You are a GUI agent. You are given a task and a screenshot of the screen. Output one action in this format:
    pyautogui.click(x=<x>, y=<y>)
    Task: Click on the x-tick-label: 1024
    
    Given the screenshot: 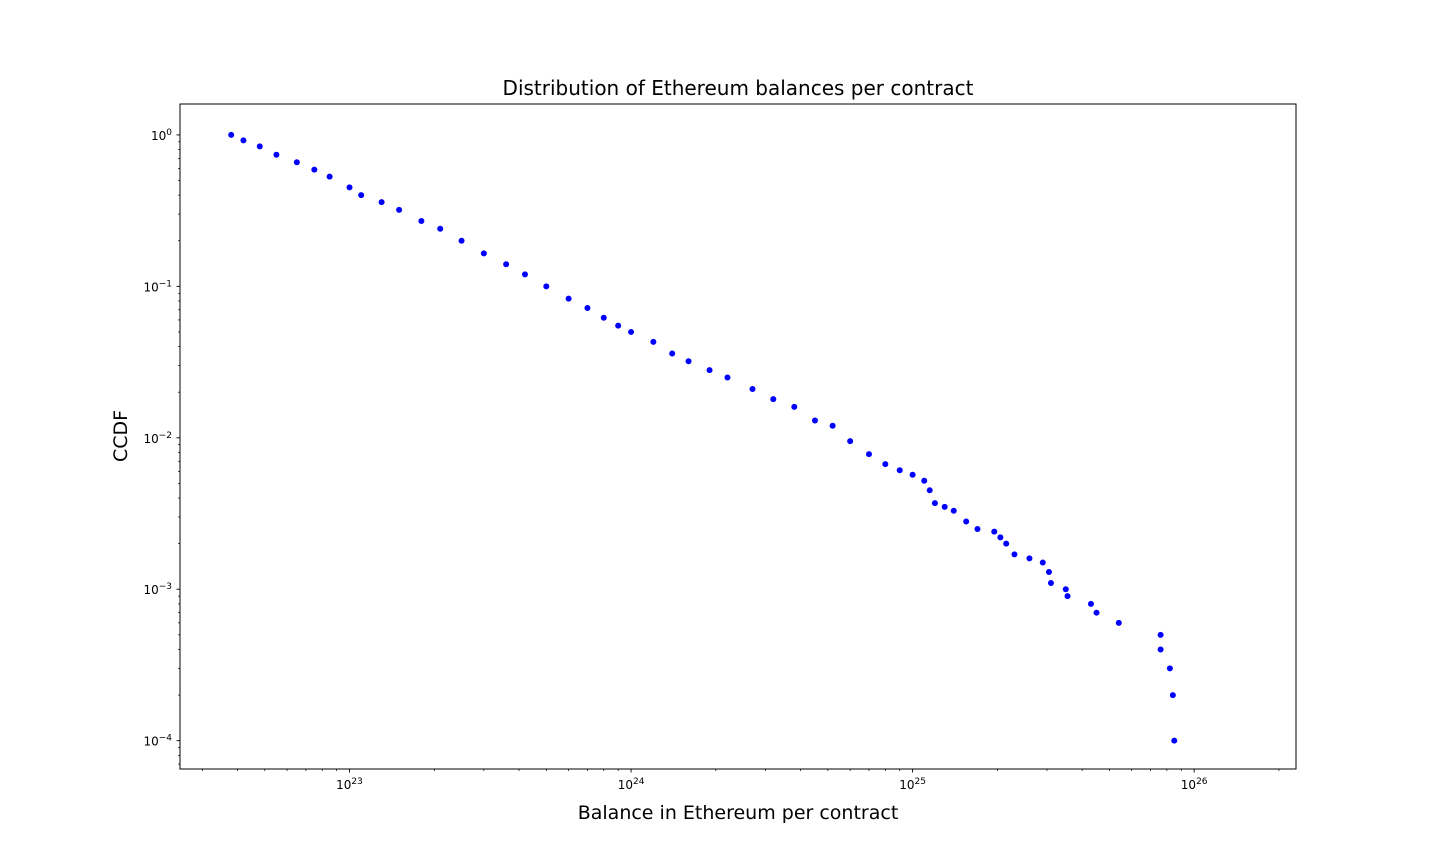 What is the action you would take?
    pyautogui.click(x=631, y=784)
    